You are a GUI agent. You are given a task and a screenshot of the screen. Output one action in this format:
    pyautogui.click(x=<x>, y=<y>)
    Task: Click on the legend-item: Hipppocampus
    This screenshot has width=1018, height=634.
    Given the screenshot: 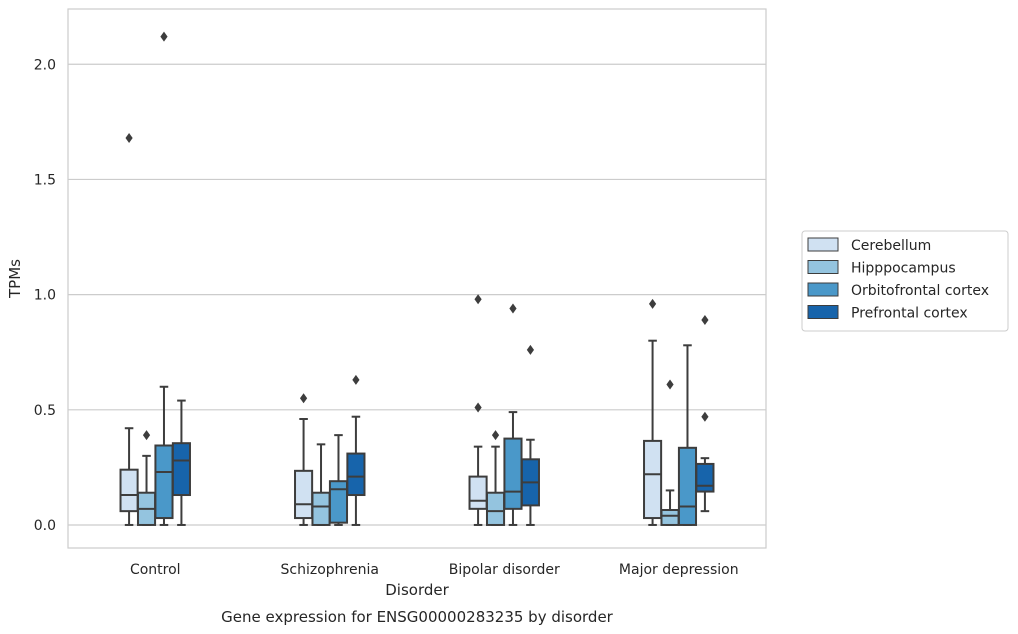 What is the action you would take?
    pyautogui.click(x=881, y=268)
    